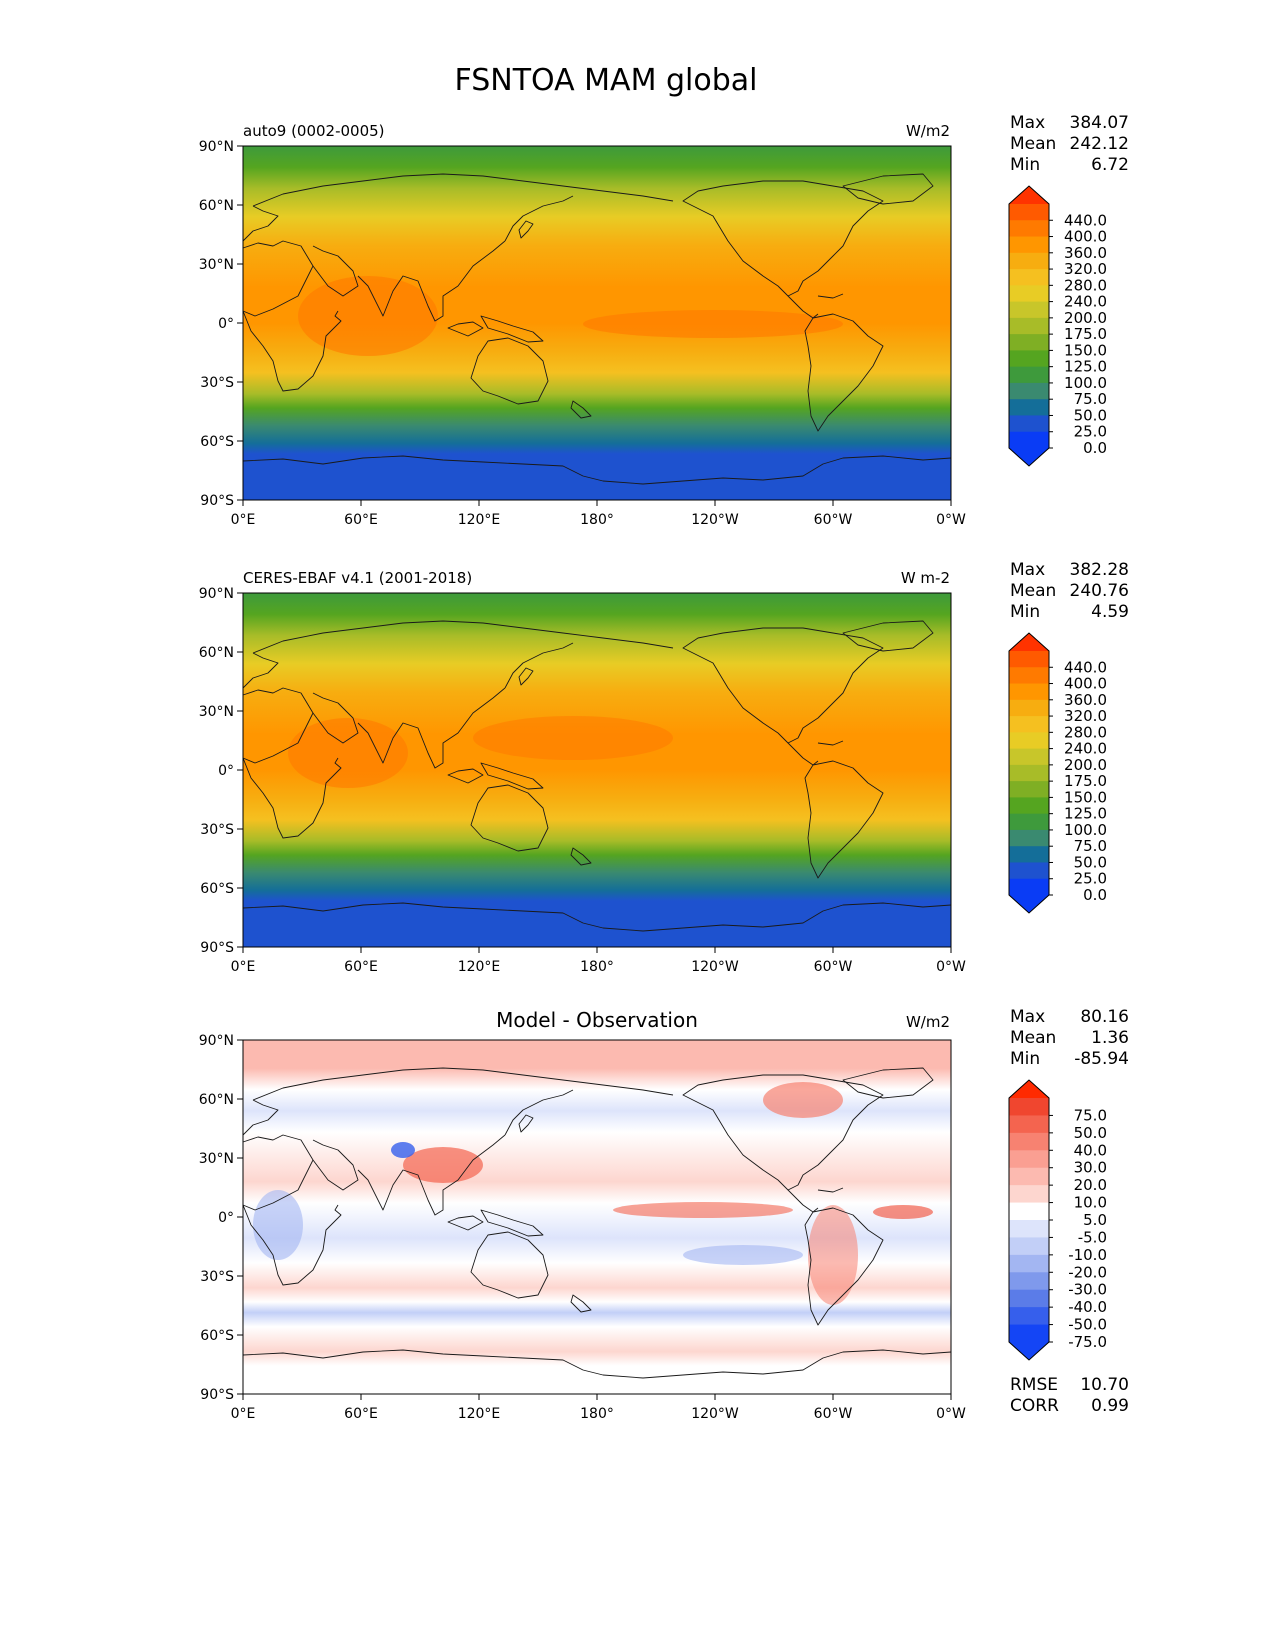 The image size is (1275, 1650). What do you see at coordinates (1099, 570) in the screenshot?
I see `stat-max-value: 382.28` at bounding box center [1099, 570].